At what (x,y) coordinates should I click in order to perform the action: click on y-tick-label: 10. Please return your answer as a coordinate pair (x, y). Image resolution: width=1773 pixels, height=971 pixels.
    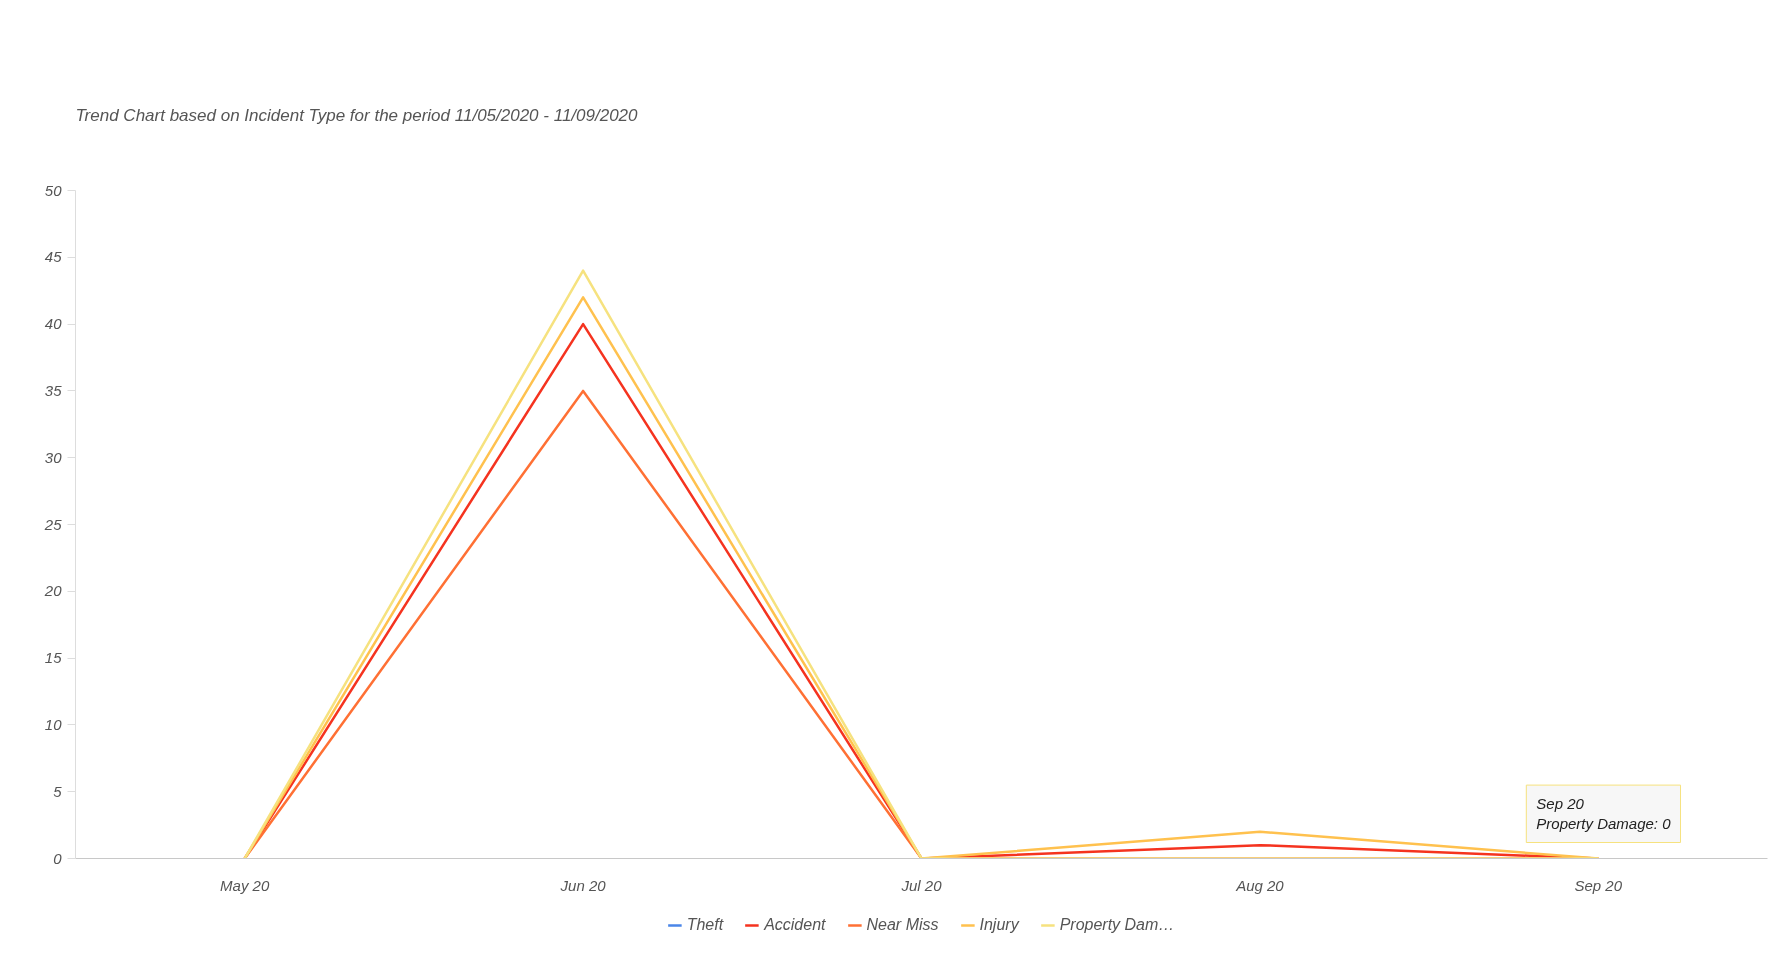
    Looking at the image, I should click on (53, 724).